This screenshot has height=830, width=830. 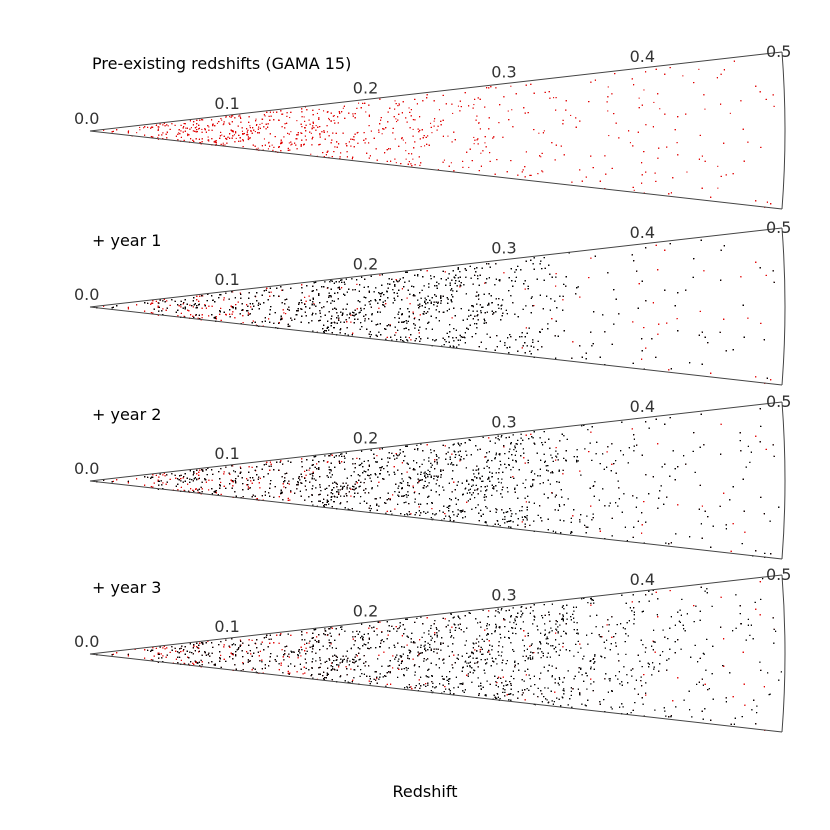 I want to click on tick-label: 0.0, so click(x=86, y=118).